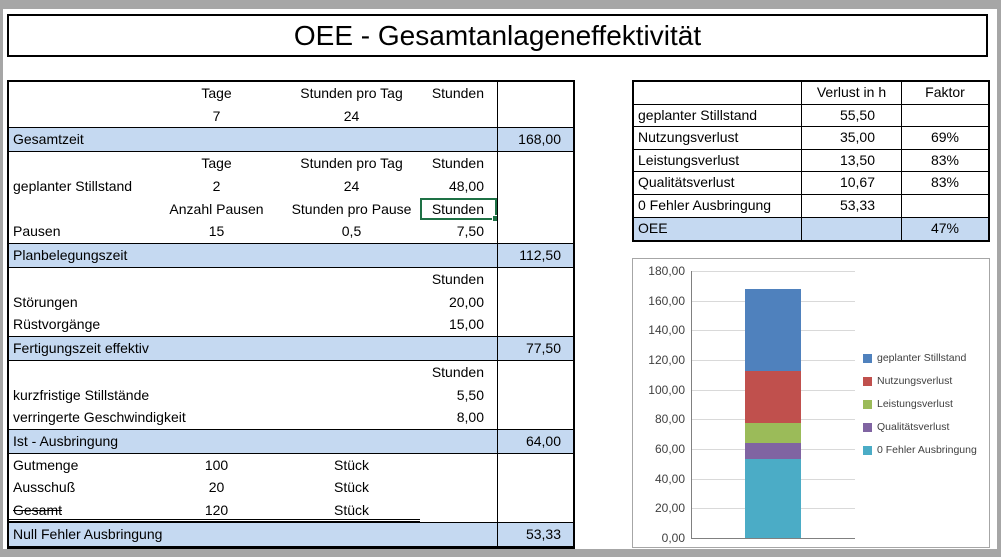  What do you see at coordinates (70, 254) in the screenshot?
I see `summary-label: Planbelegungszeit` at bounding box center [70, 254].